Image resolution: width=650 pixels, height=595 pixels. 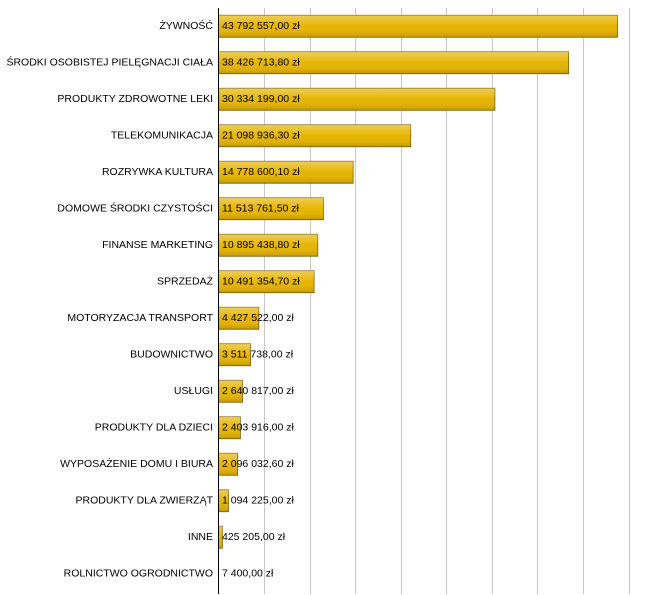 I want to click on value-label: 38 426 713,80 zł, so click(x=261, y=63).